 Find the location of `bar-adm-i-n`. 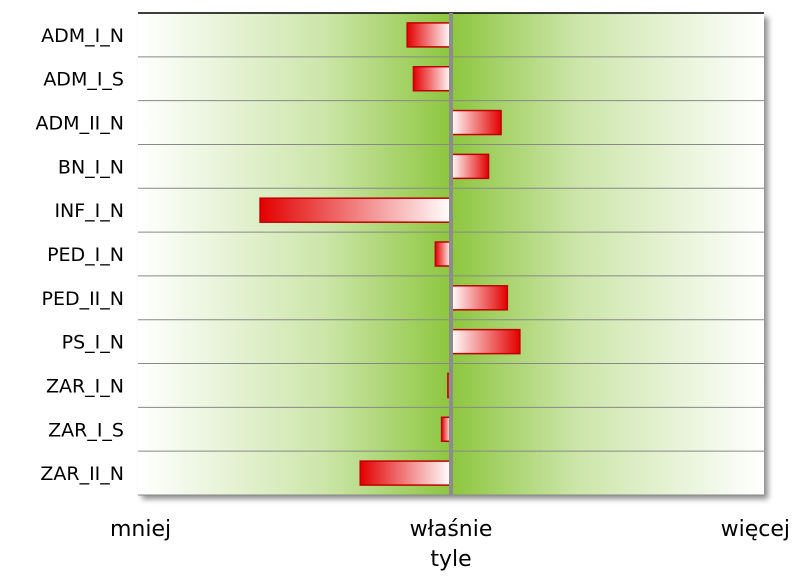

bar-adm-i-n is located at coordinates (429, 35).